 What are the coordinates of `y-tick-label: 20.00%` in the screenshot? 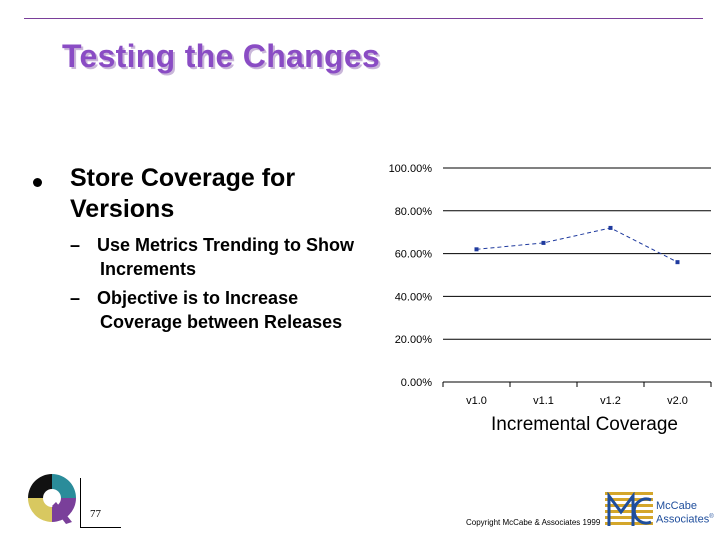 It's located at (414, 340).